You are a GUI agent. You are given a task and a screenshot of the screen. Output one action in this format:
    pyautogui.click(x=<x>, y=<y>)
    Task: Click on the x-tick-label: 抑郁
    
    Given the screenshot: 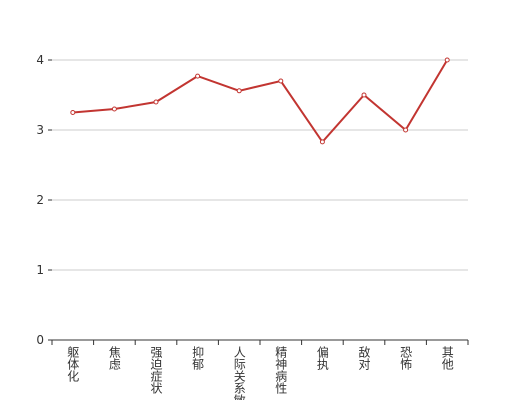 What is the action you would take?
    pyautogui.click(x=198, y=358)
    